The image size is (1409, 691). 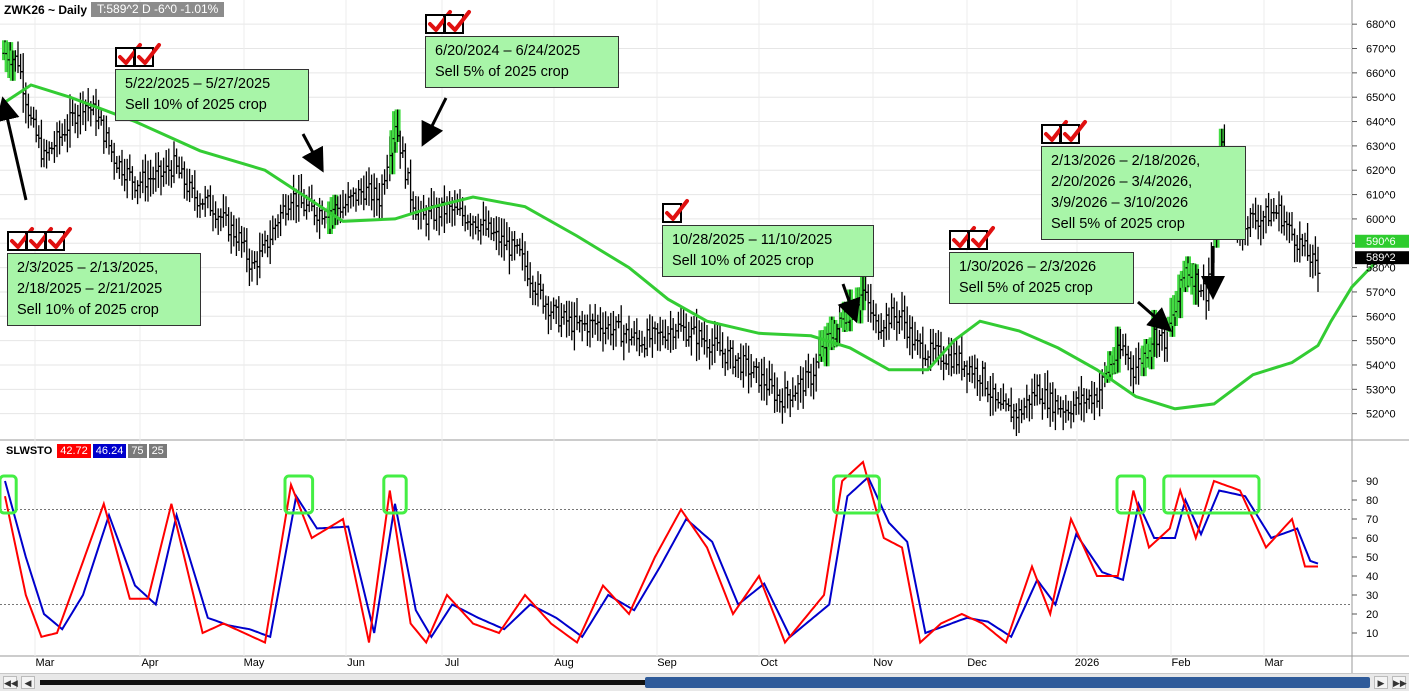 I want to click on symbol-label: ZWK26 ~ Daily, so click(x=46, y=9).